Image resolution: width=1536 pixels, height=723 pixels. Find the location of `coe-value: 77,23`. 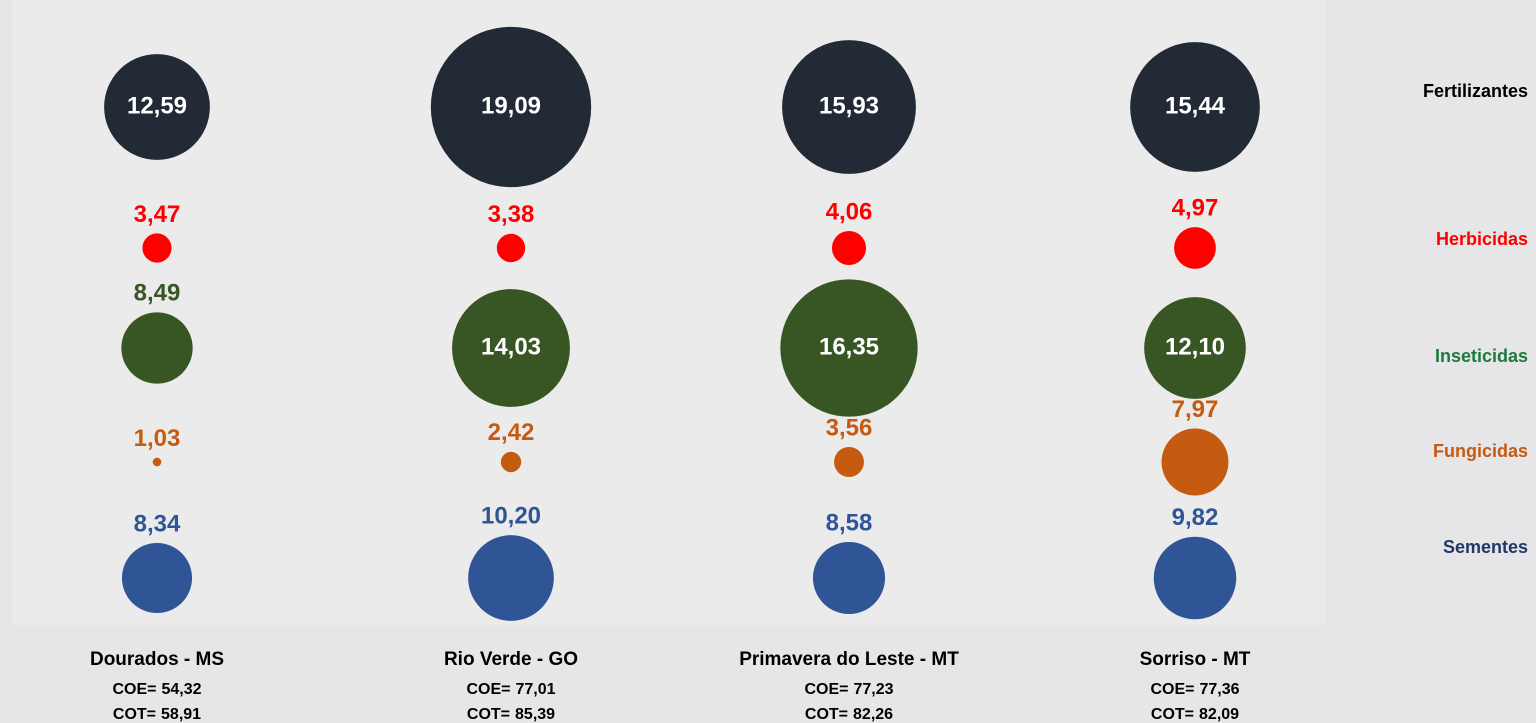

coe-value: 77,23 is located at coordinates (873, 689).